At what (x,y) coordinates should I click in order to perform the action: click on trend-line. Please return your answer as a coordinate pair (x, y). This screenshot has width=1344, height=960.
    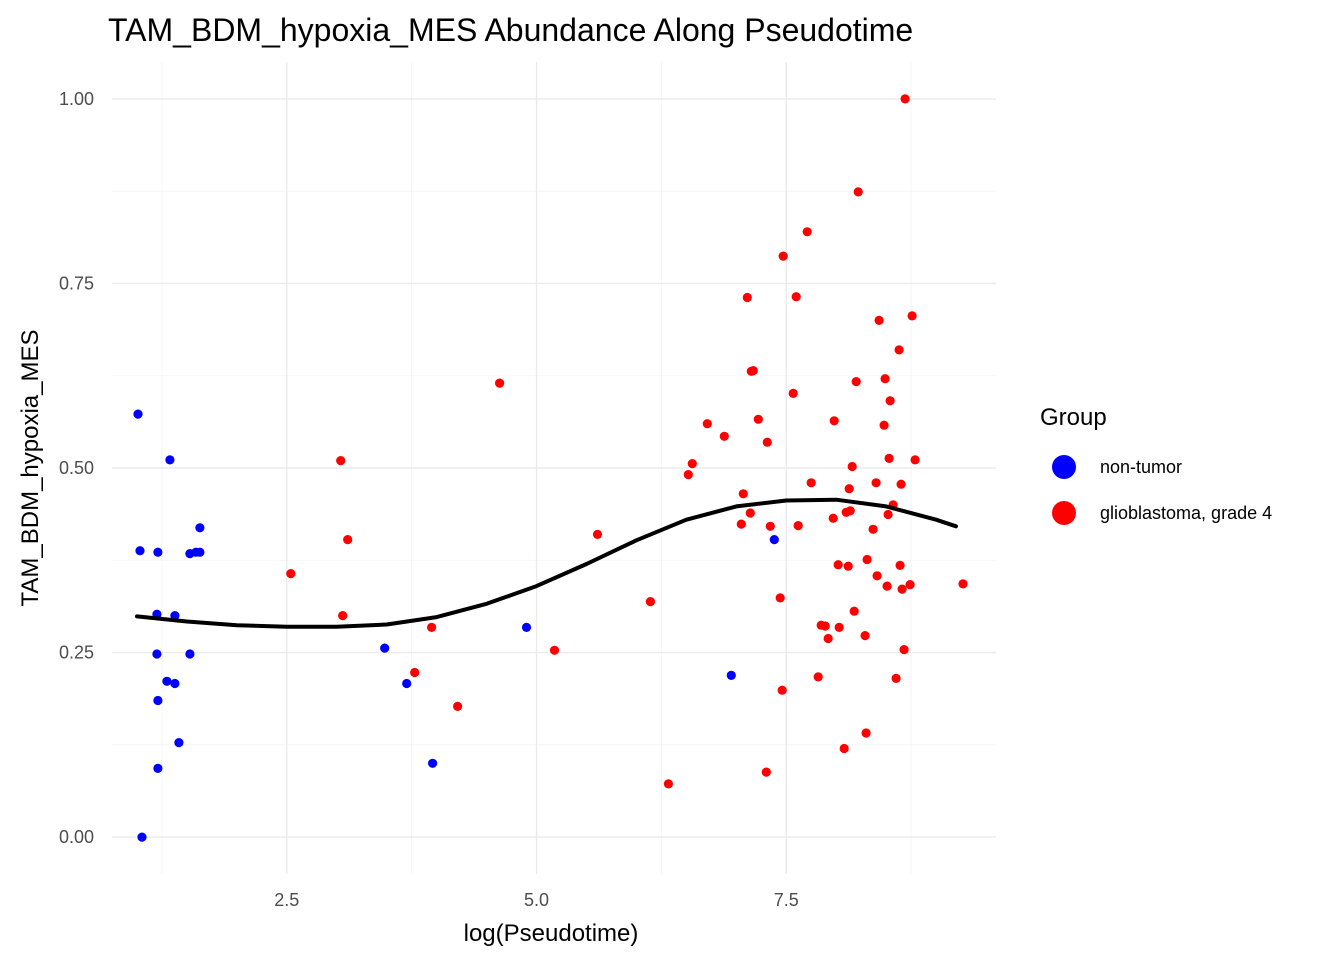
    Looking at the image, I should click on (546, 563).